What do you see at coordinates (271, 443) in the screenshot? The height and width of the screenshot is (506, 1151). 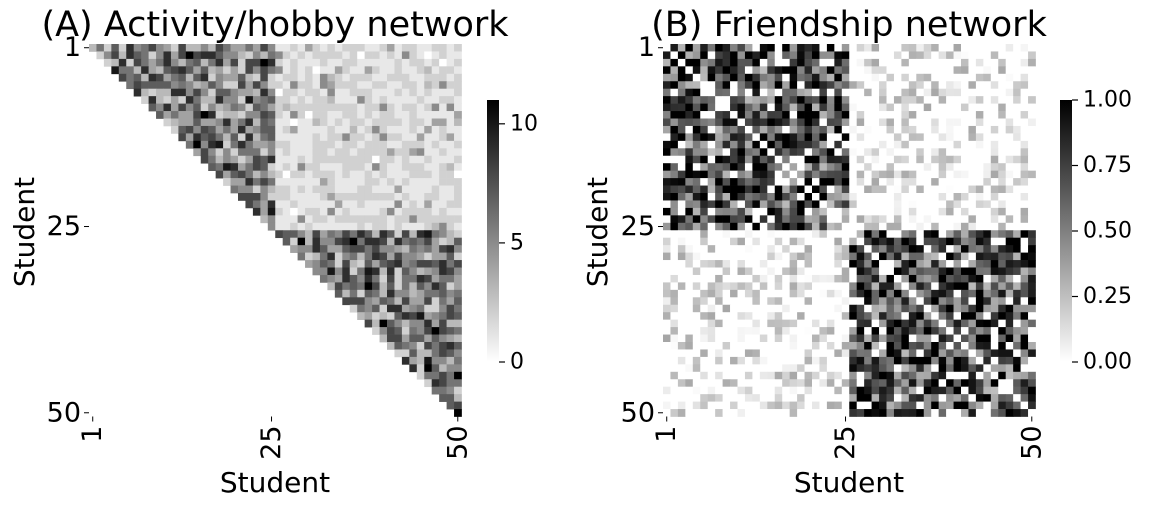 I see `x-tick-label: 25` at bounding box center [271, 443].